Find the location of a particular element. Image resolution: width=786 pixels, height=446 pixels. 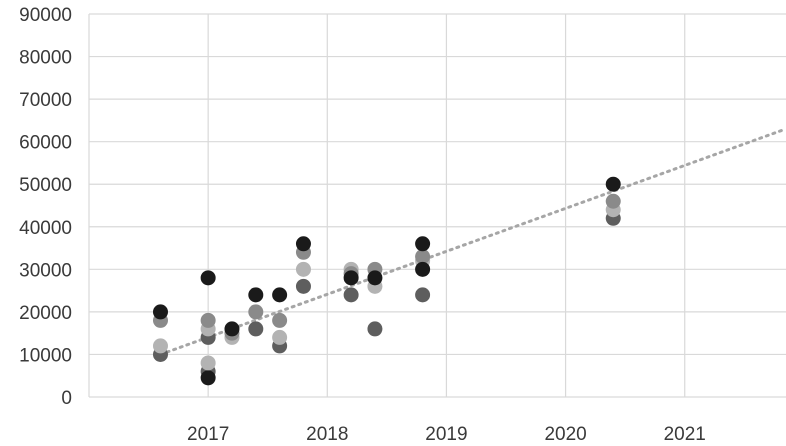

y-tick-label: 90000 is located at coordinates (45, 15).